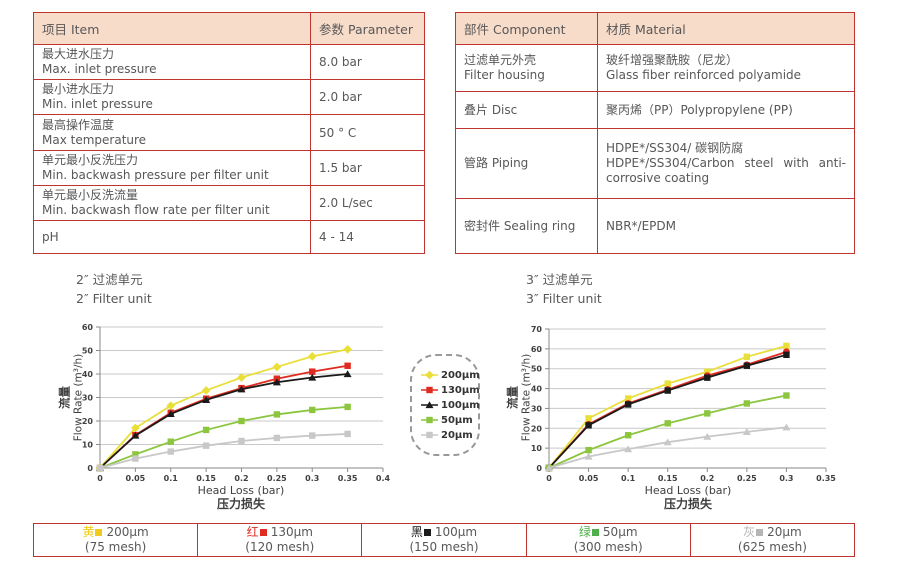  What do you see at coordinates (291, 532) in the screenshot?
I see `micron-size: 130μm` at bounding box center [291, 532].